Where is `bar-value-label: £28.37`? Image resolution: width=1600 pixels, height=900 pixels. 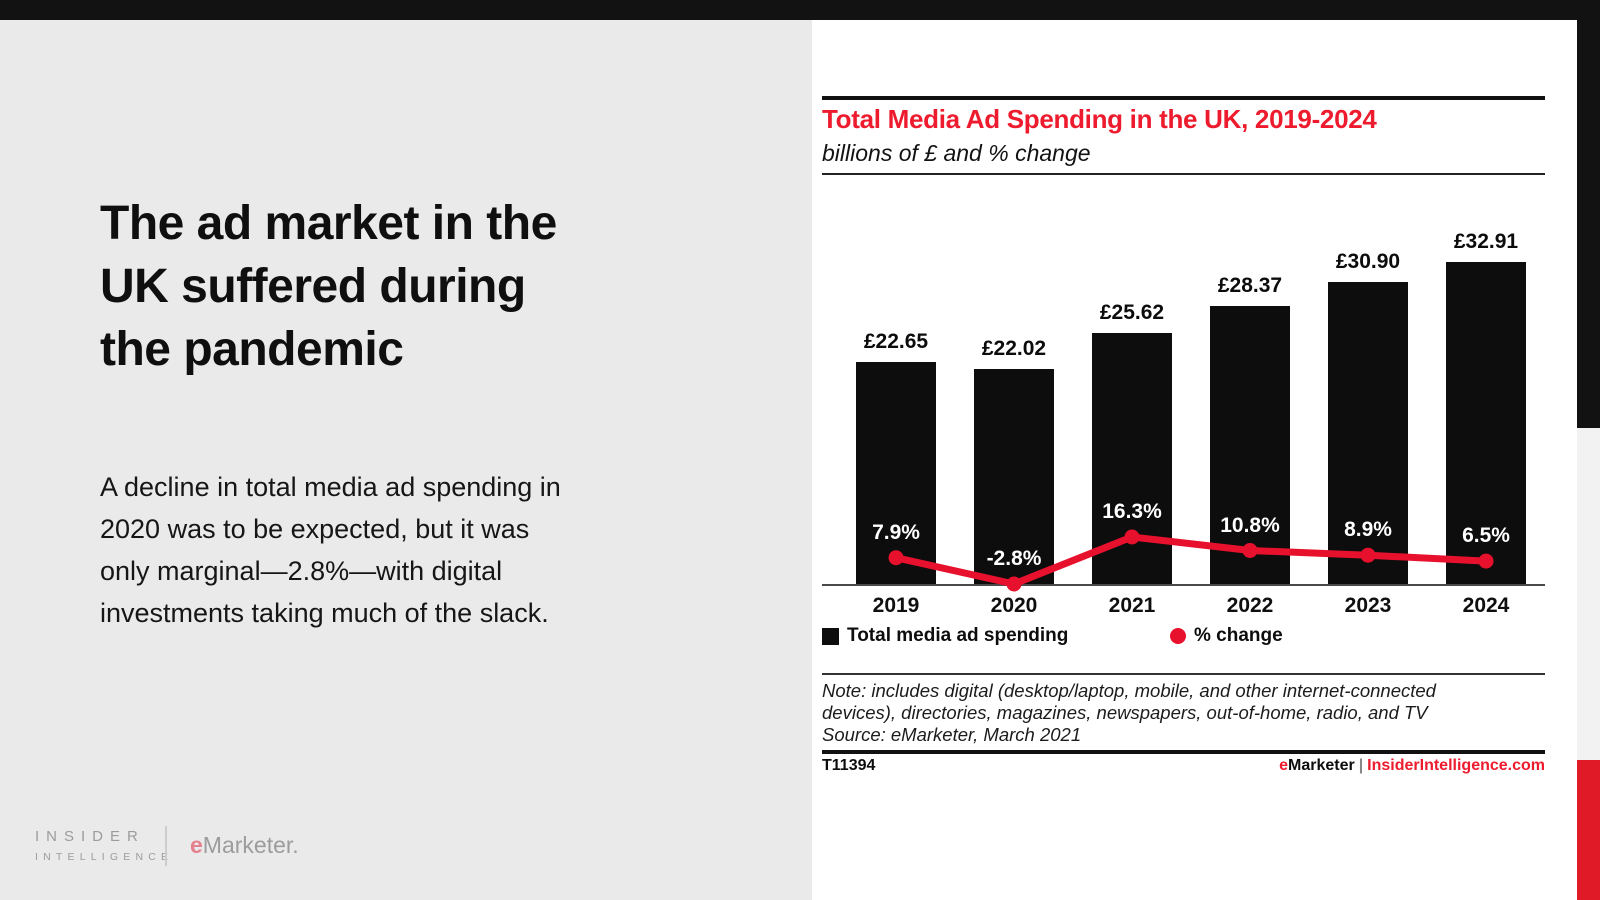 bar-value-label: £28.37 is located at coordinates (1250, 286).